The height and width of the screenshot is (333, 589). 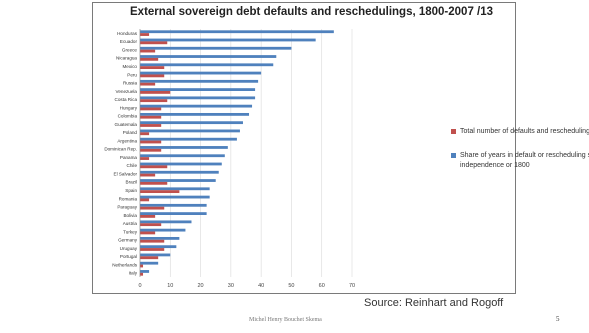 I want to click on category-label: Chile, so click(x=132, y=165).